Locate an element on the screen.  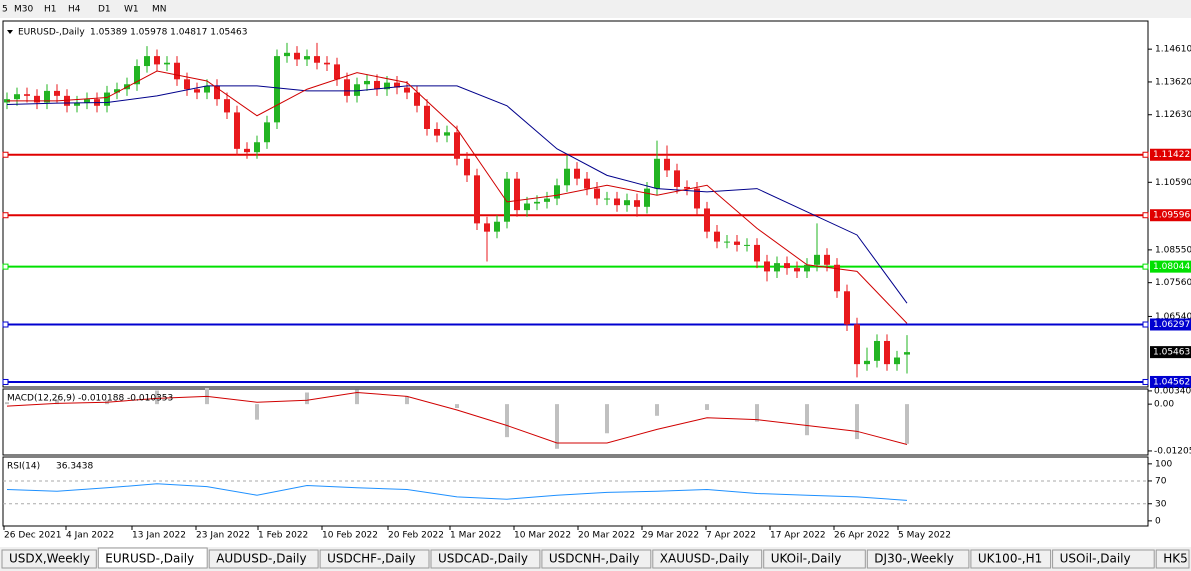
y-tick-label: 1.08550 is located at coordinates (1173, 250).